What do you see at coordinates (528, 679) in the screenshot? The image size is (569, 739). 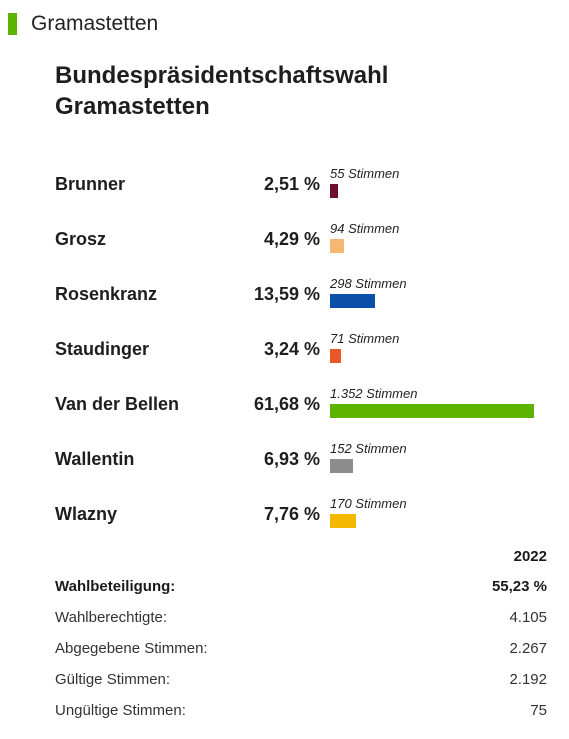 I see `stat-value: 2.192` at bounding box center [528, 679].